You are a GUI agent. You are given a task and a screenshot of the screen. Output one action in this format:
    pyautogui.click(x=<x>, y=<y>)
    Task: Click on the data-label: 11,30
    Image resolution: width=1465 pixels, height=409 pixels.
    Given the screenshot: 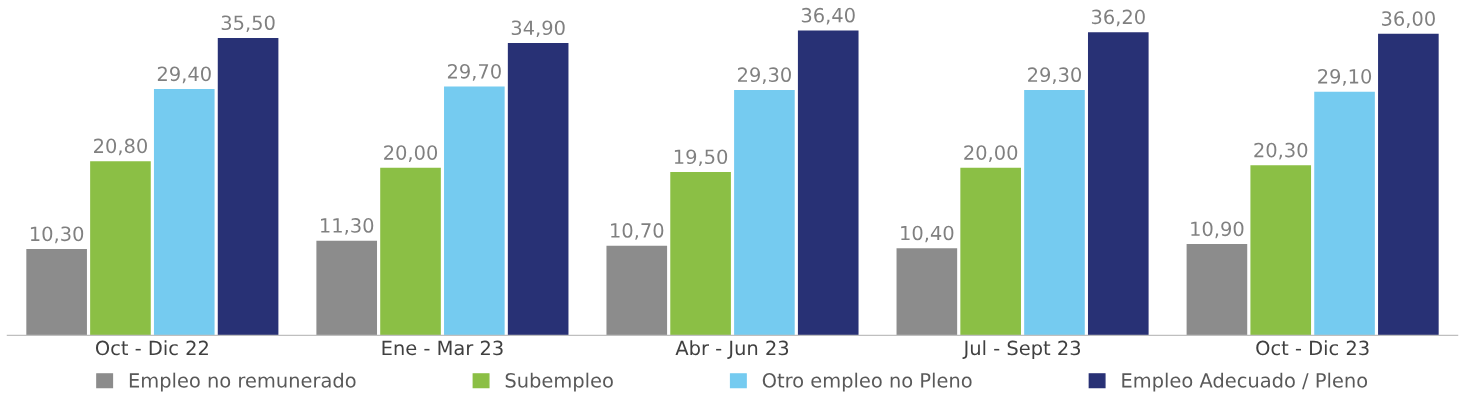 What is the action you would take?
    pyautogui.click(x=347, y=226)
    